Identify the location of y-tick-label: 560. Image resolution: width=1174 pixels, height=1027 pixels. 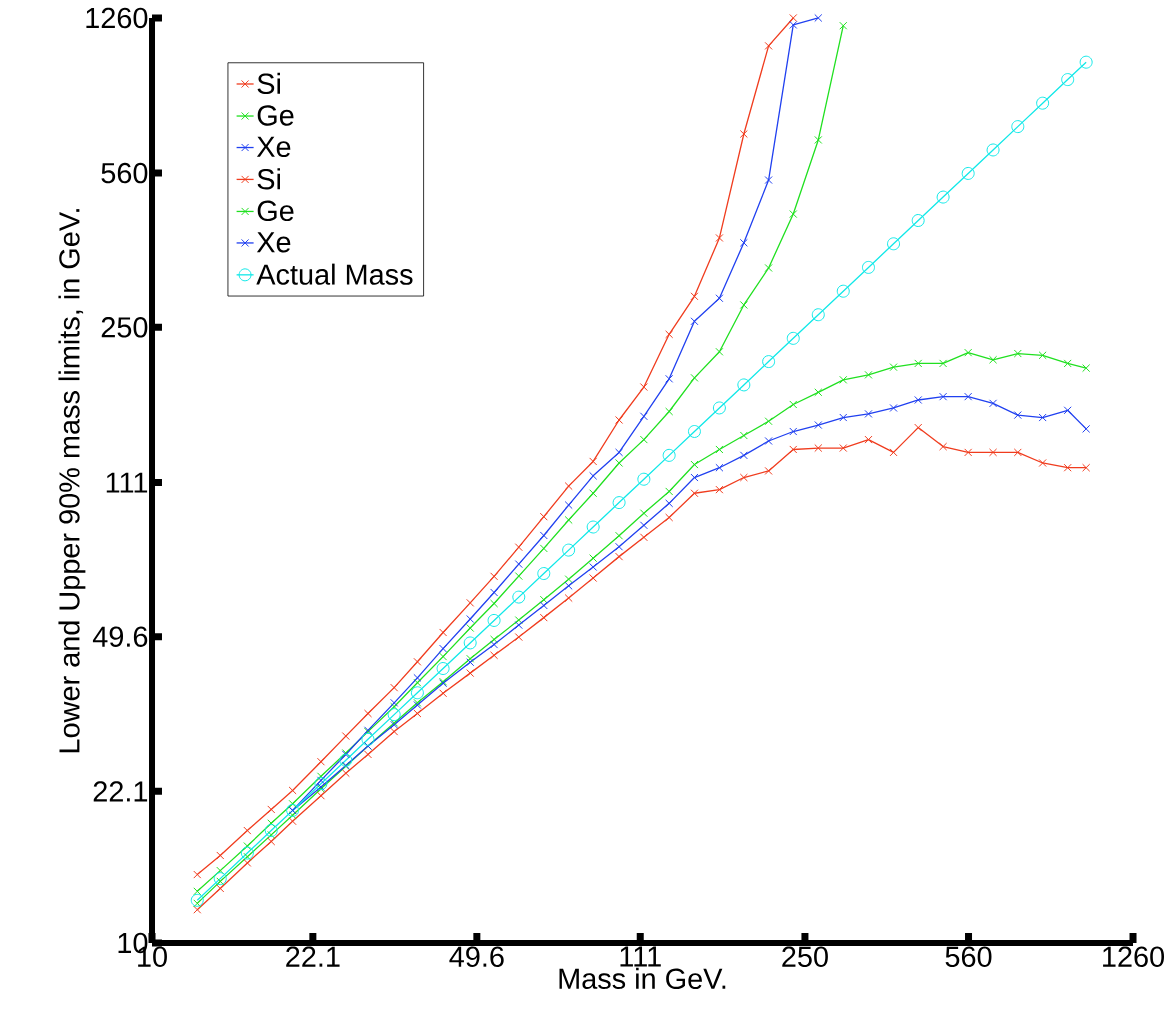
(124, 173).